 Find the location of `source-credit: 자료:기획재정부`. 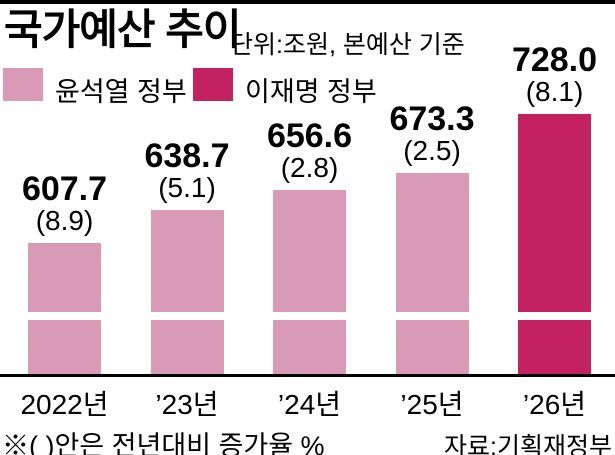

source-credit: 자료:기획재정부 is located at coordinates (528, 444).